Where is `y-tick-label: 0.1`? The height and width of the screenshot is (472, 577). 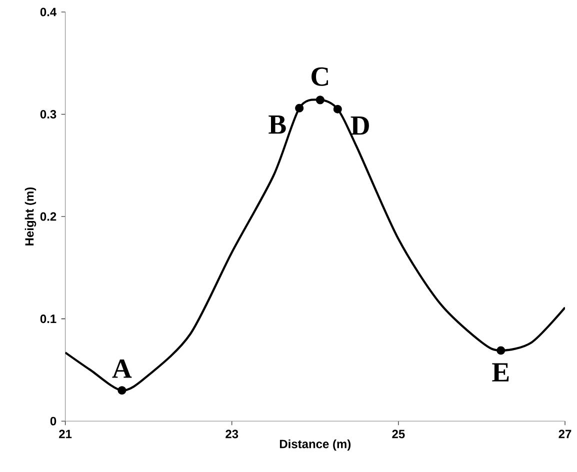 y-tick-label: 0.1 is located at coordinates (48, 319).